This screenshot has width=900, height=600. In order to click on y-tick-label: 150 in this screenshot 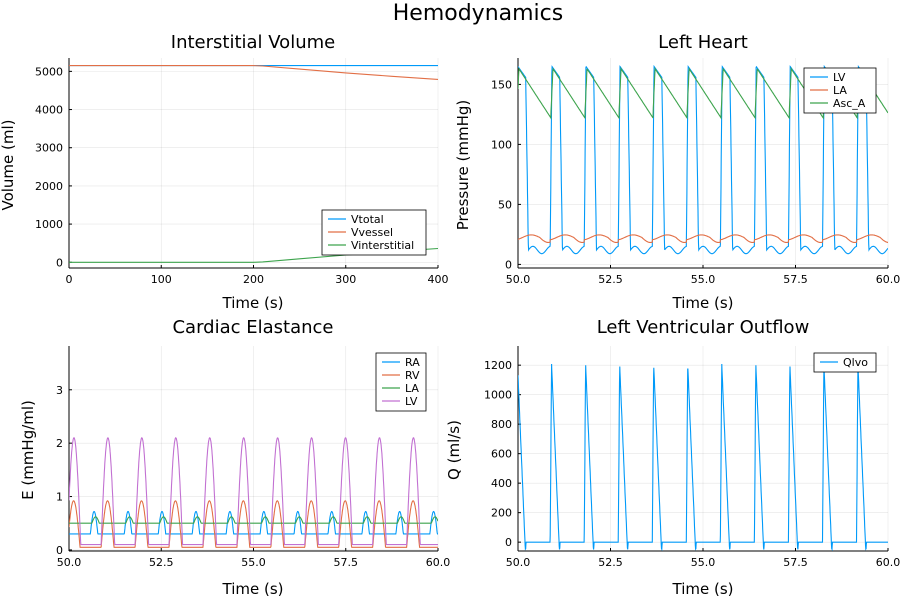, I will do `click(501, 84)`.